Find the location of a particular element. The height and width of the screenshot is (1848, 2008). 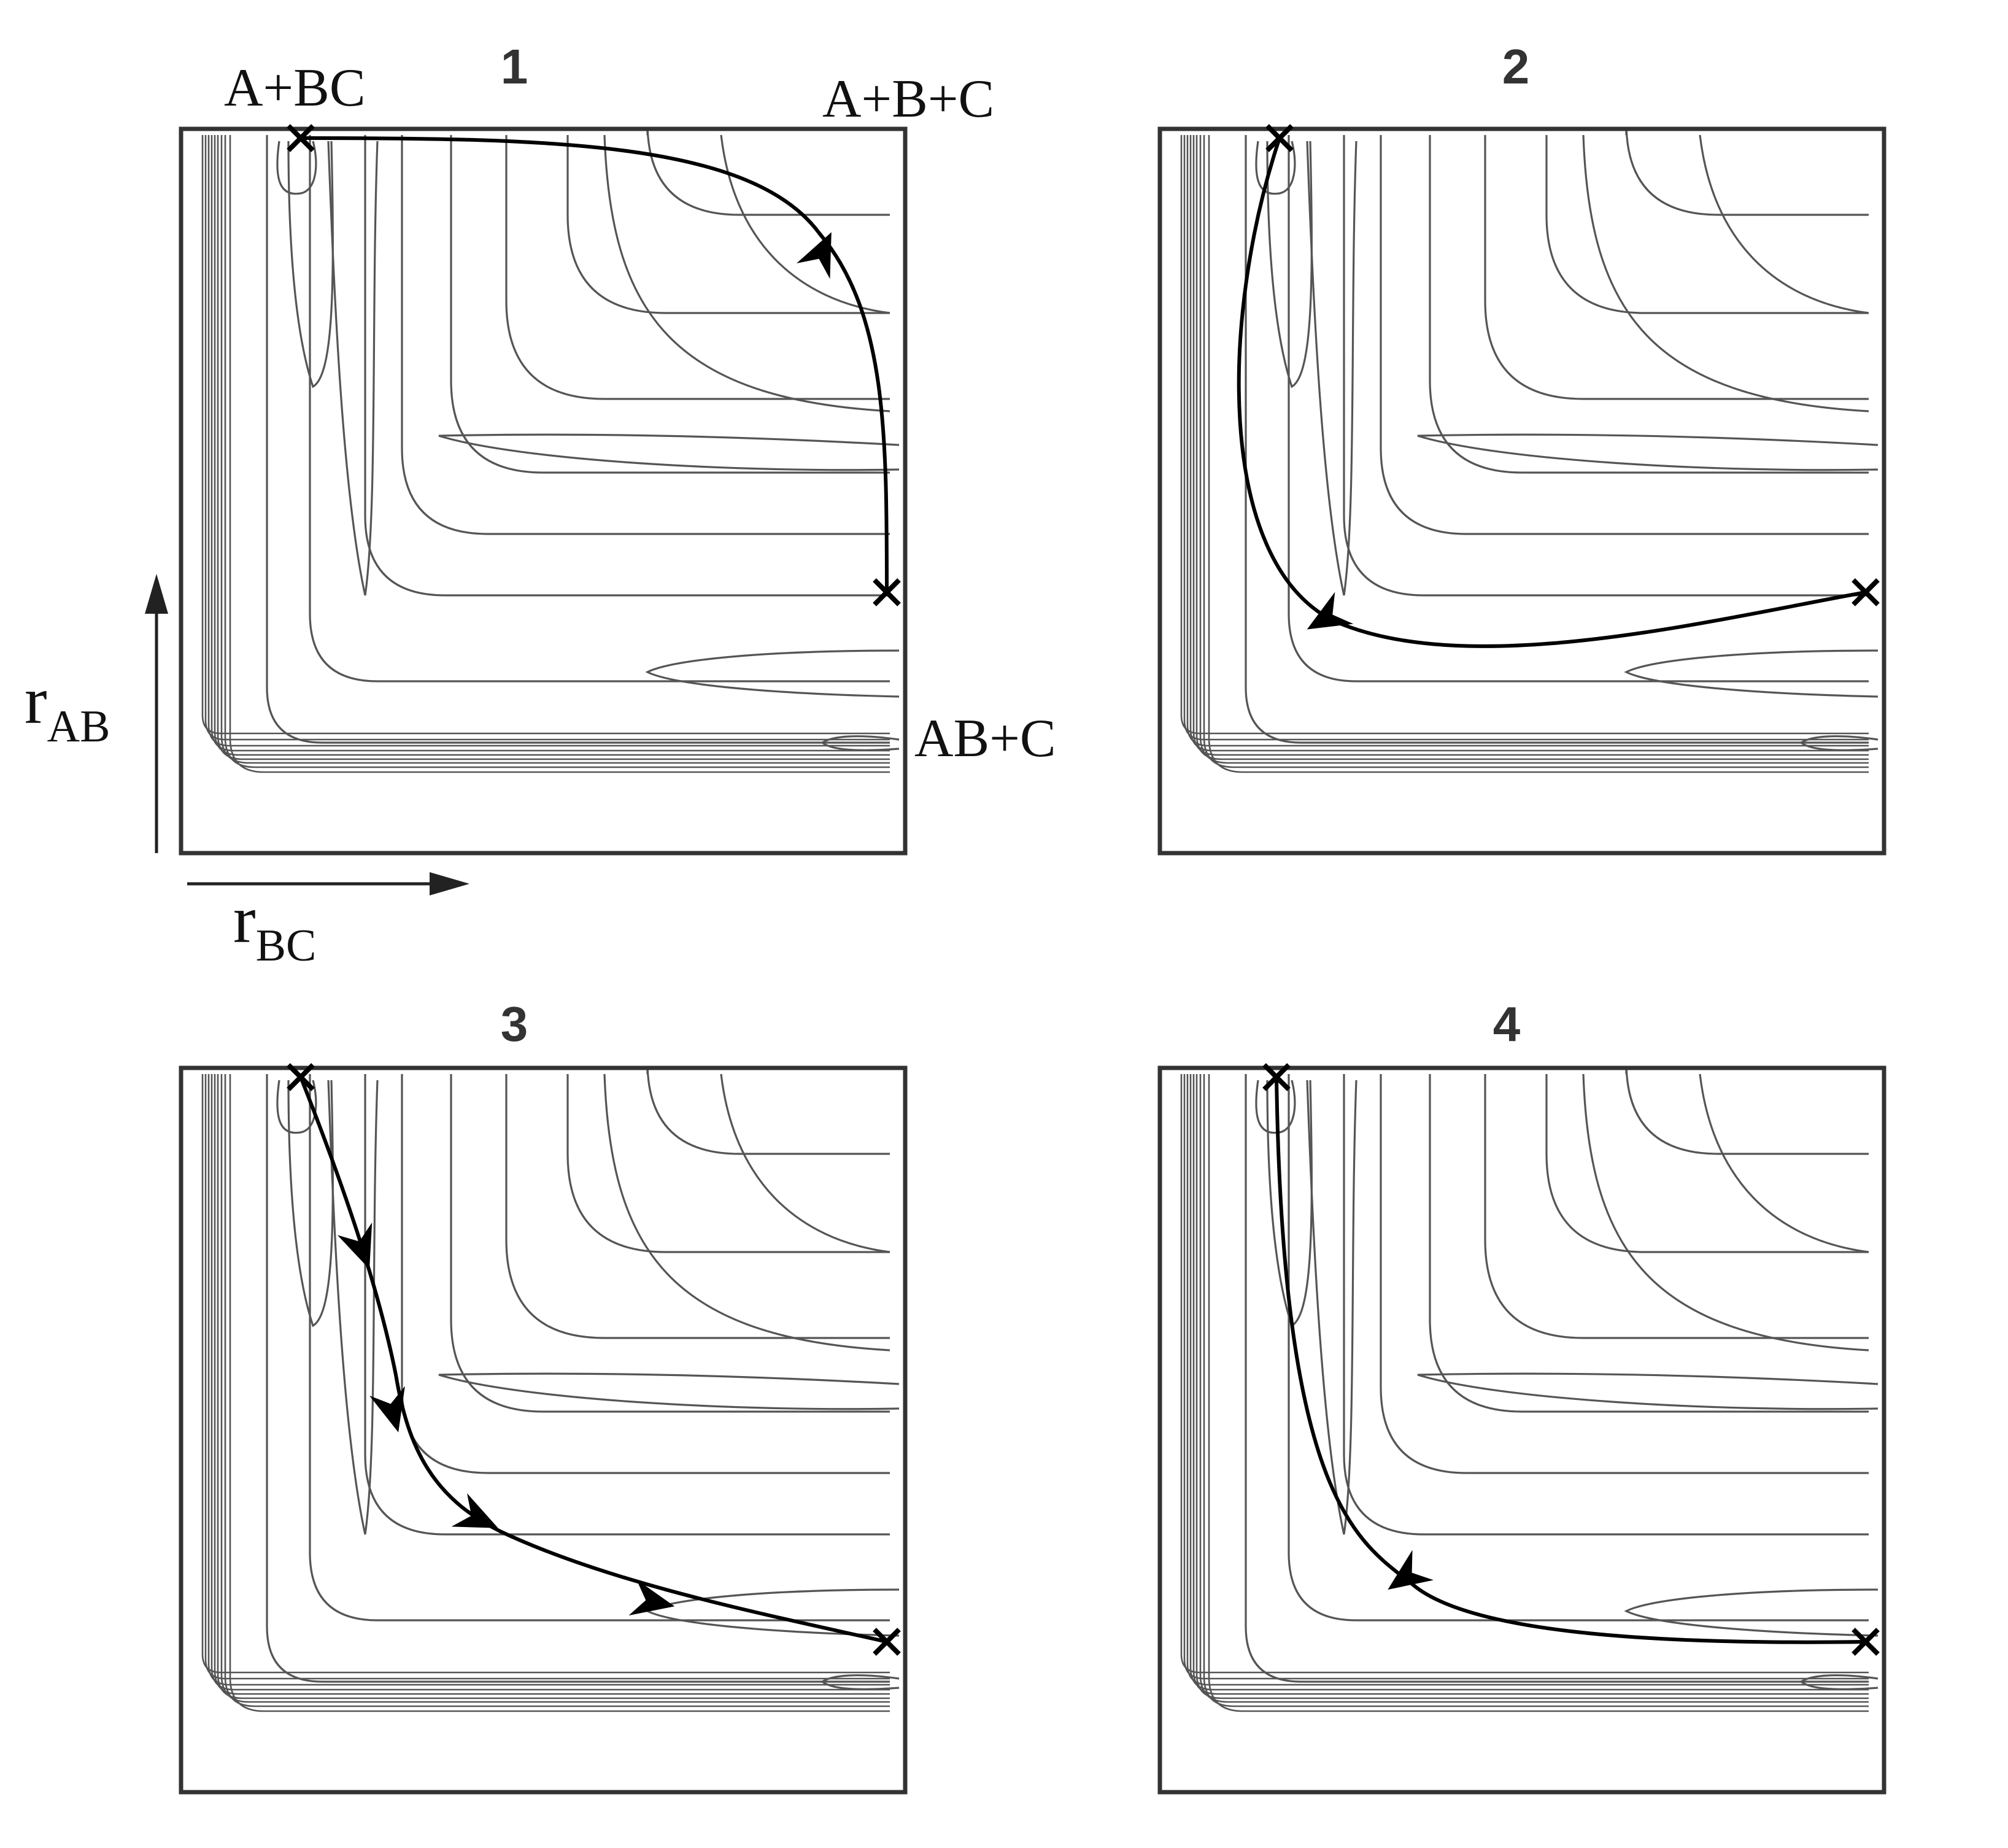

y-axis-label: rAB is located at coordinates (67, 707).